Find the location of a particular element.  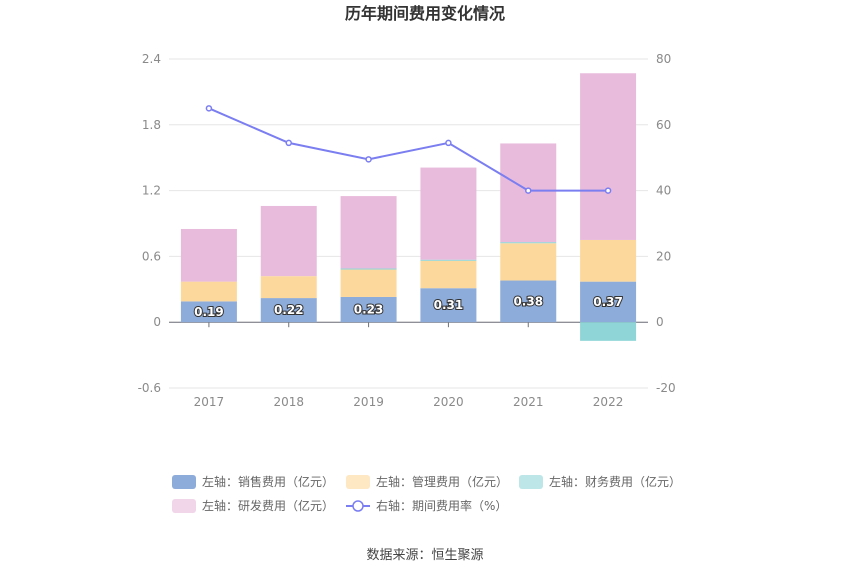

legend-label: 左轴：财务费用（亿元） is located at coordinates (615, 481).